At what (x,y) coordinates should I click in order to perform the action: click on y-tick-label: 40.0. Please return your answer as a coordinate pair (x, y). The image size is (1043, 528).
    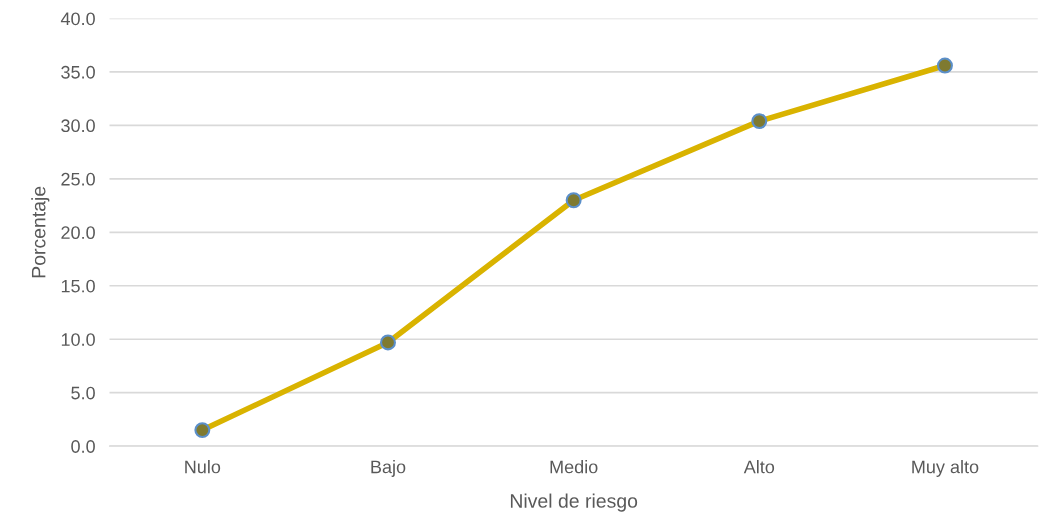
    Looking at the image, I should click on (77, 19).